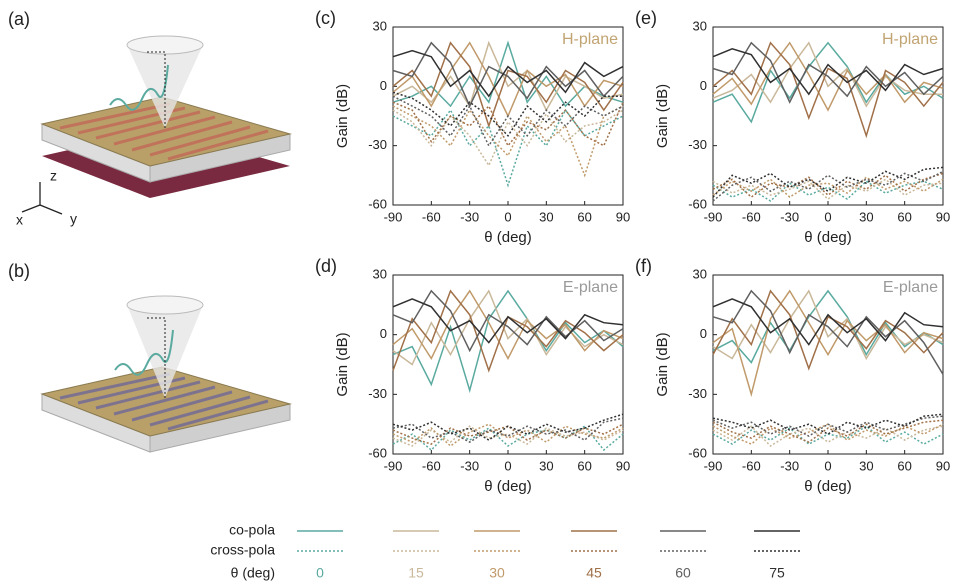  Describe the element at coordinates (139, 87) in the screenshot. I see `wave` at that location.